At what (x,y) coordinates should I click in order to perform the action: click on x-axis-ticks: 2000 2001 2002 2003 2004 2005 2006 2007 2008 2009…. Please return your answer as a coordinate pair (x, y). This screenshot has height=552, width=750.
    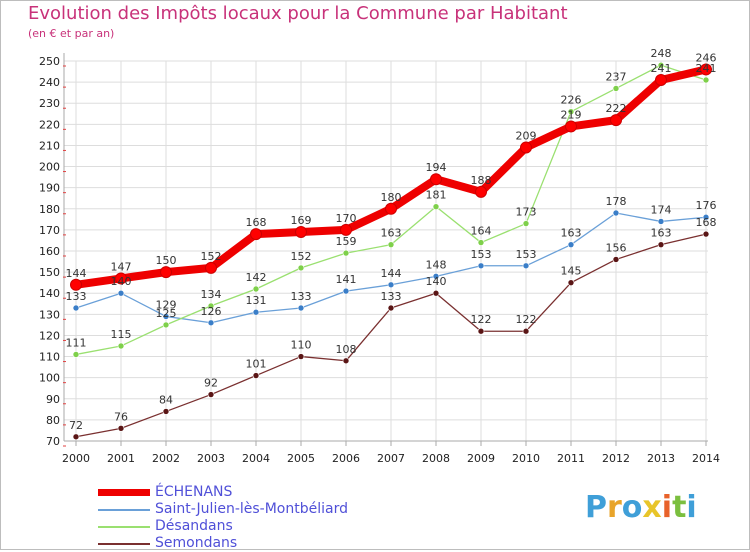
    Looking at the image, I should click on (391, 453).